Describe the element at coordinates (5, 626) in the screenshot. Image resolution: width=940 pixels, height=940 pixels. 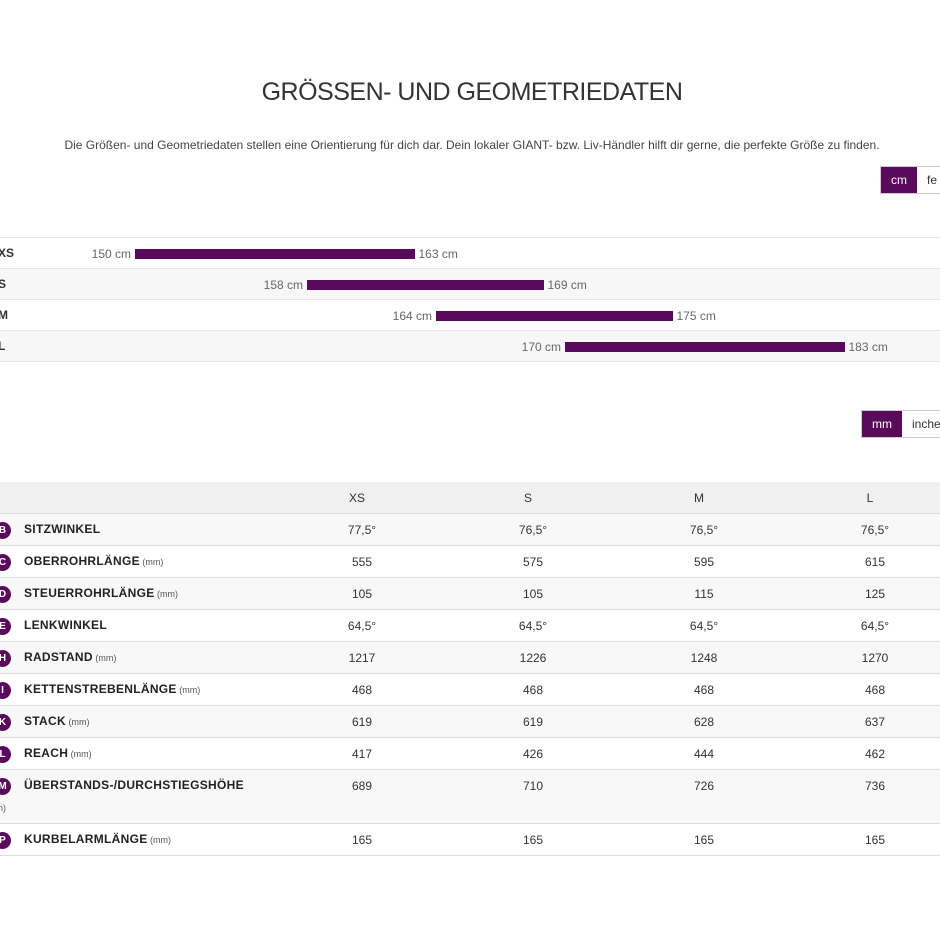
I see `measurement-badge-icon: E` at that location.